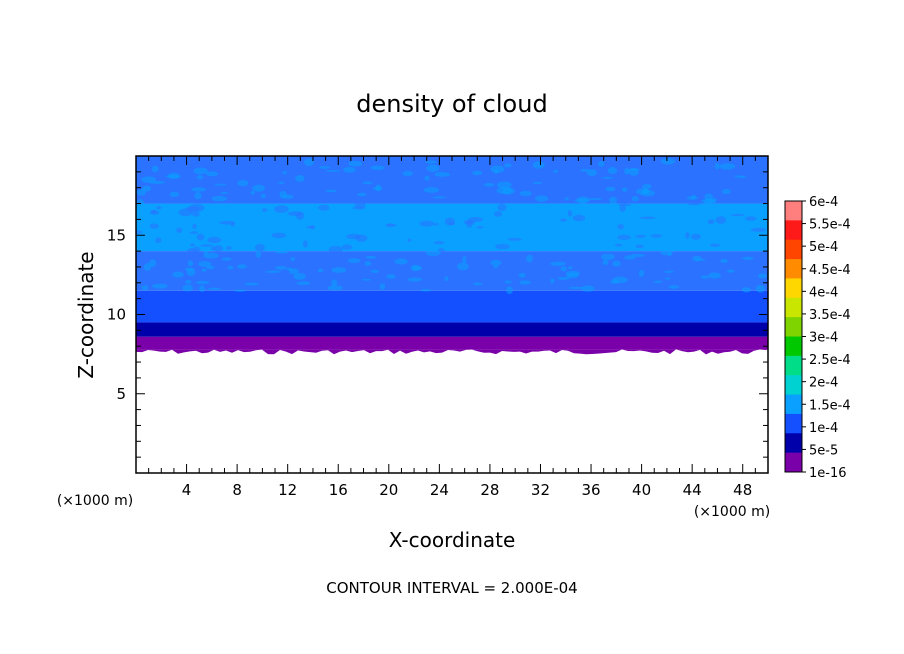 Image resolution: width=904 pixels, height=654 pixels. What do you see at coordinates (86, 314) in the screenshot?
I see `y-axis-label: Z-coordinate` at bounding box center [86, 314].